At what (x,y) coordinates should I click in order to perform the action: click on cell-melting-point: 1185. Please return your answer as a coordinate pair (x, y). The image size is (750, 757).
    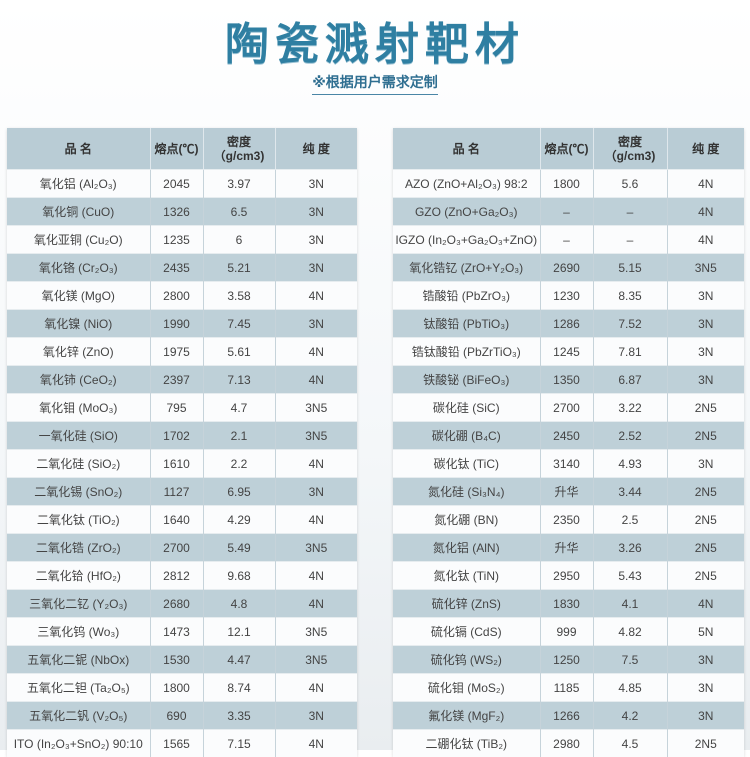
    Looking at the image, I should click on (566, 688).